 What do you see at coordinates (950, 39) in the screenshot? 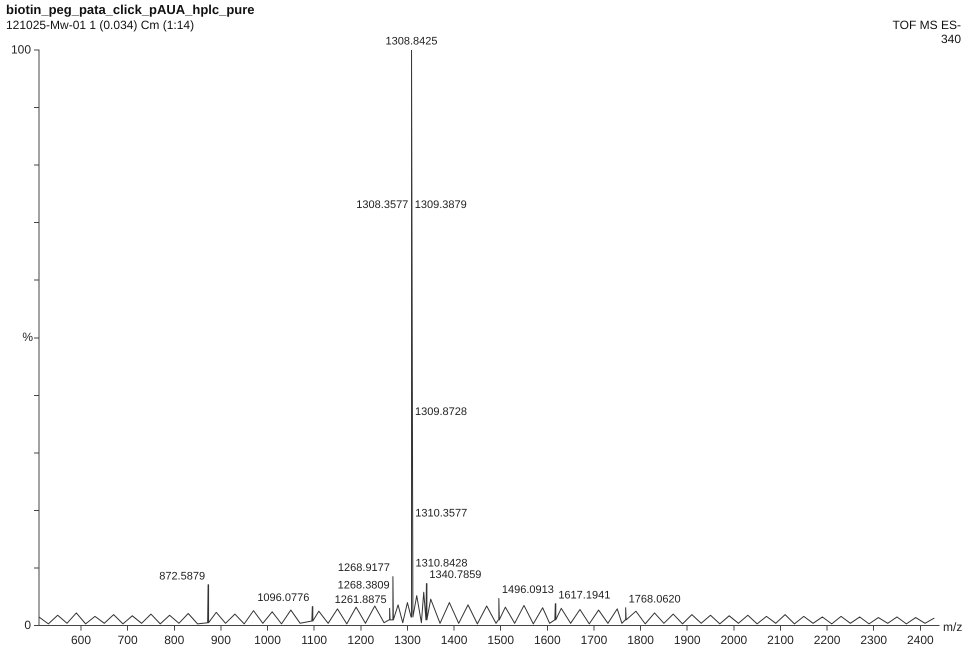
I see `text: 340` at bounding box center [950, 39].